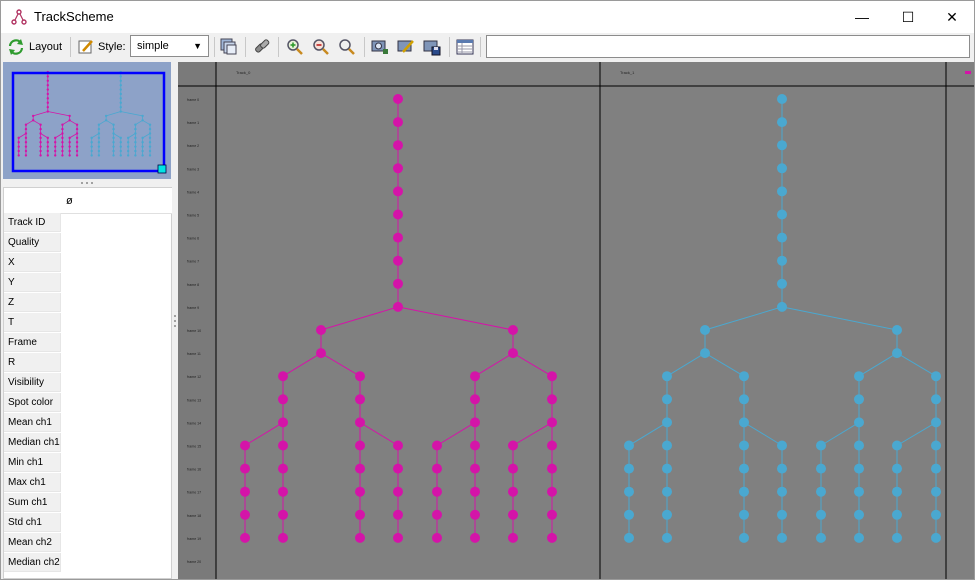 The height and width of the screenshot is (580, 975). What do you see at coordinates (406, 47) in the screenshot?
I see `edit-display-button` at bounding box center [406, 47].